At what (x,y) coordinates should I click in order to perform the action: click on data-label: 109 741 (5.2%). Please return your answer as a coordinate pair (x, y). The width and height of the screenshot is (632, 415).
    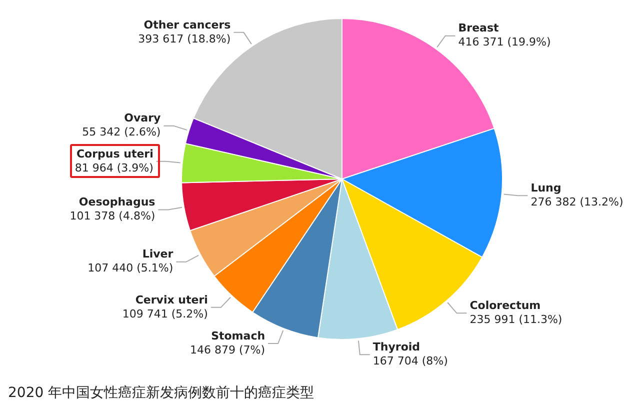
    Looking at the image, I should click on (165, 313).